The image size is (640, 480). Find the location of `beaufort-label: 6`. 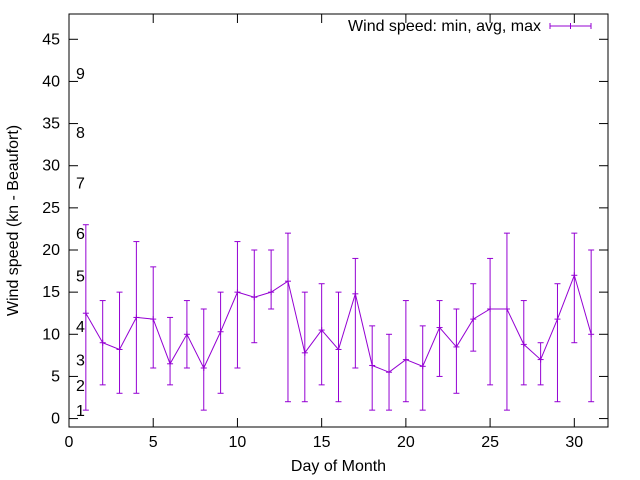

beaufort-label: 6 is located at coordinates (80, 234).